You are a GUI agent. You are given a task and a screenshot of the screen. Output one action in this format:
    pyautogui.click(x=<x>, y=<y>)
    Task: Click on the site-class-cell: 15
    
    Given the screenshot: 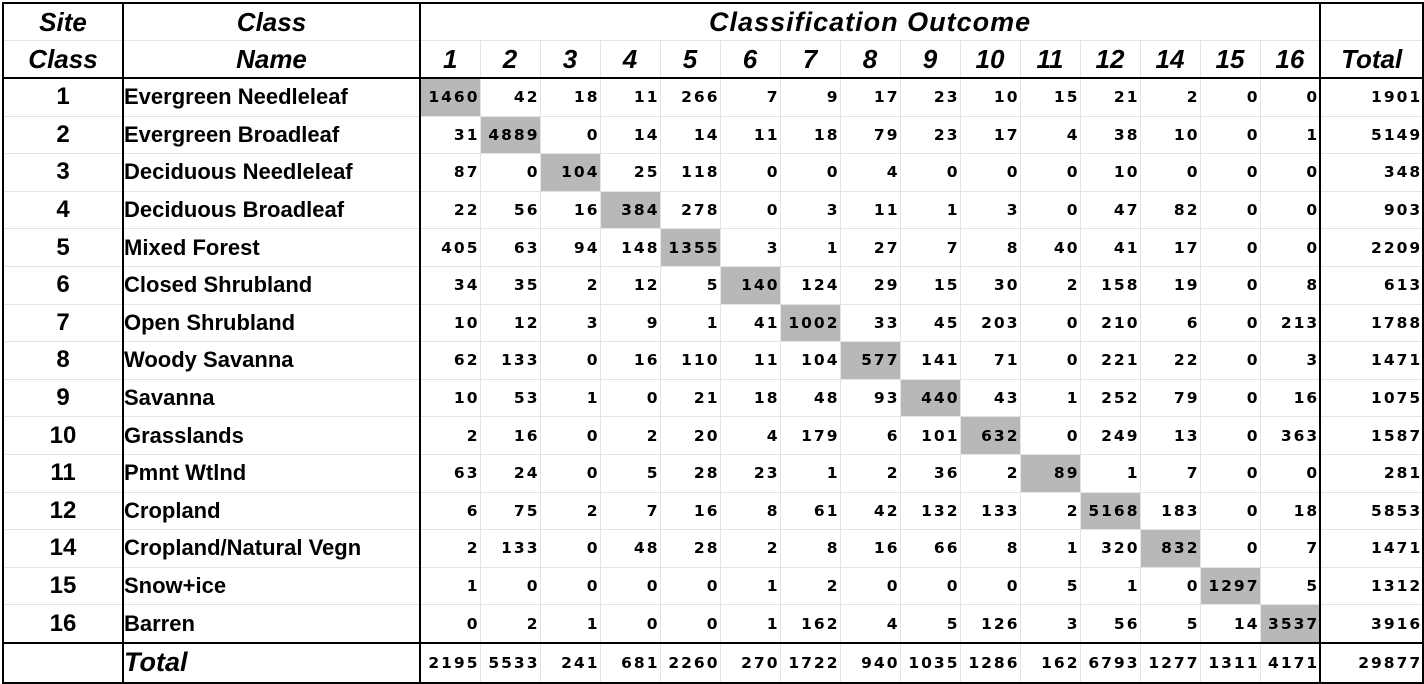 What is the action you would take?
    pyautogui.click(x=63, y=586)
    